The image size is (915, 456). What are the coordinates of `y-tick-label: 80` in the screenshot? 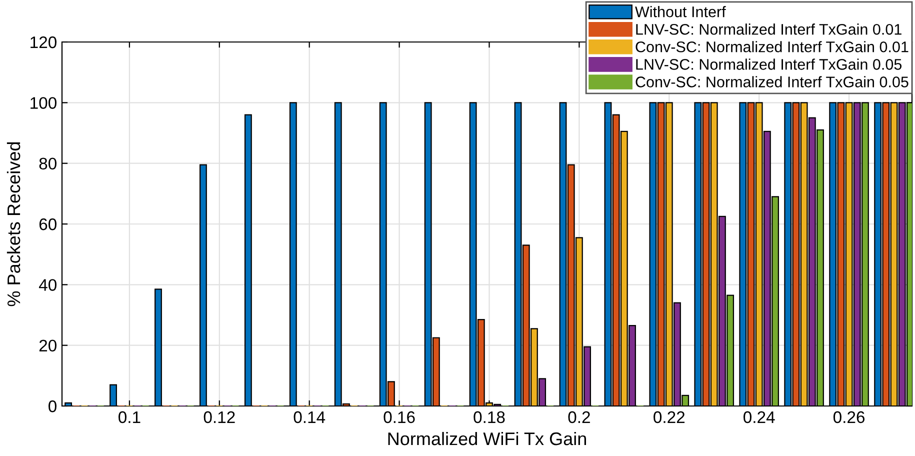 It's located at (47, 164).